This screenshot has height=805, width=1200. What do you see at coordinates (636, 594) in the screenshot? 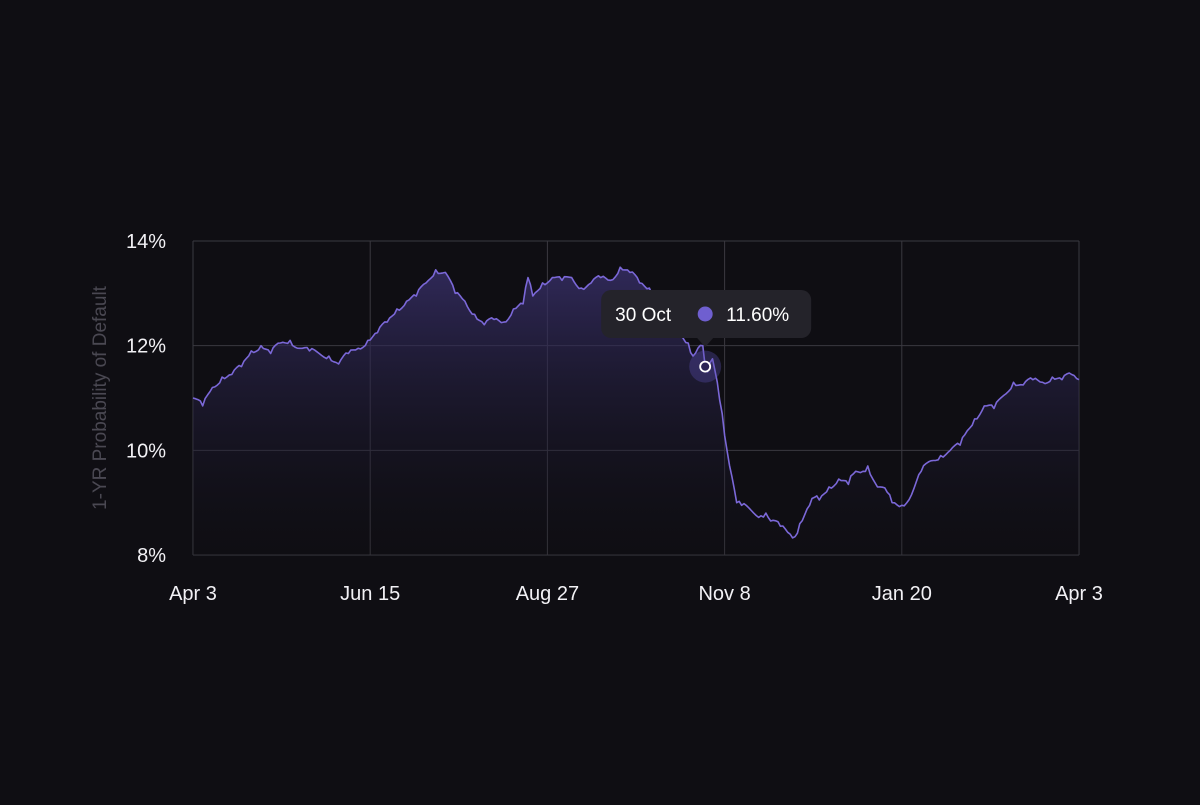
I see `x-axis-tick-labels: Apr 3 Jun 15 Aug 27 Nov 8 Jan 20 Apr 3` at bounding box center [636, 594].